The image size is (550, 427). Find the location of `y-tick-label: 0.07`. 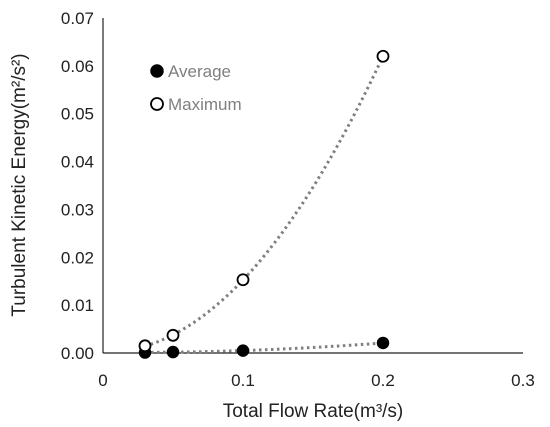

y-tick-label: 0.07 is located at coordinates (77, 18).